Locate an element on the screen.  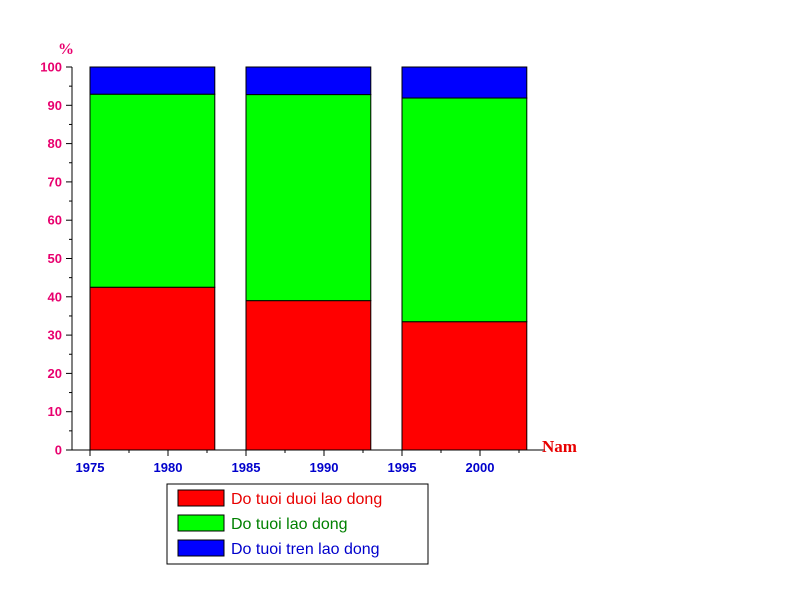
y-axis-label: % is located at coordinates (66, 49).